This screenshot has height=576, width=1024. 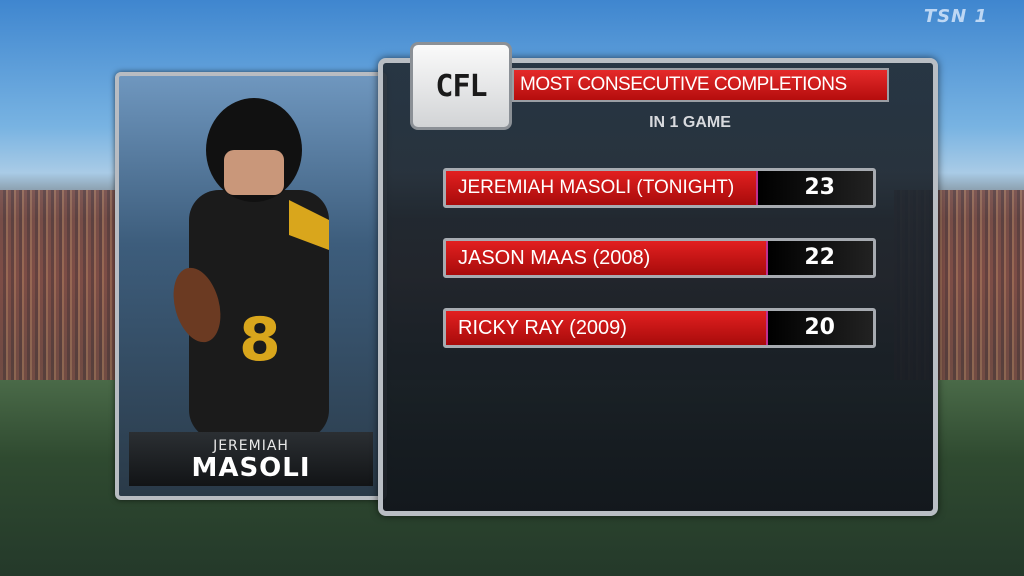 What do you see at coordinates (251, 269) in the screenshot?
I see `player-photo: 8` at bounding box center [251, 269].